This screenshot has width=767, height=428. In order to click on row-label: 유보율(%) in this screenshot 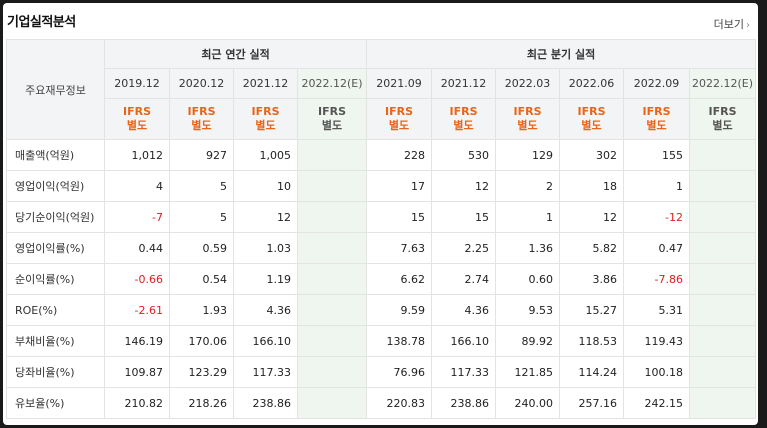, I will do `click(55, 403)`.